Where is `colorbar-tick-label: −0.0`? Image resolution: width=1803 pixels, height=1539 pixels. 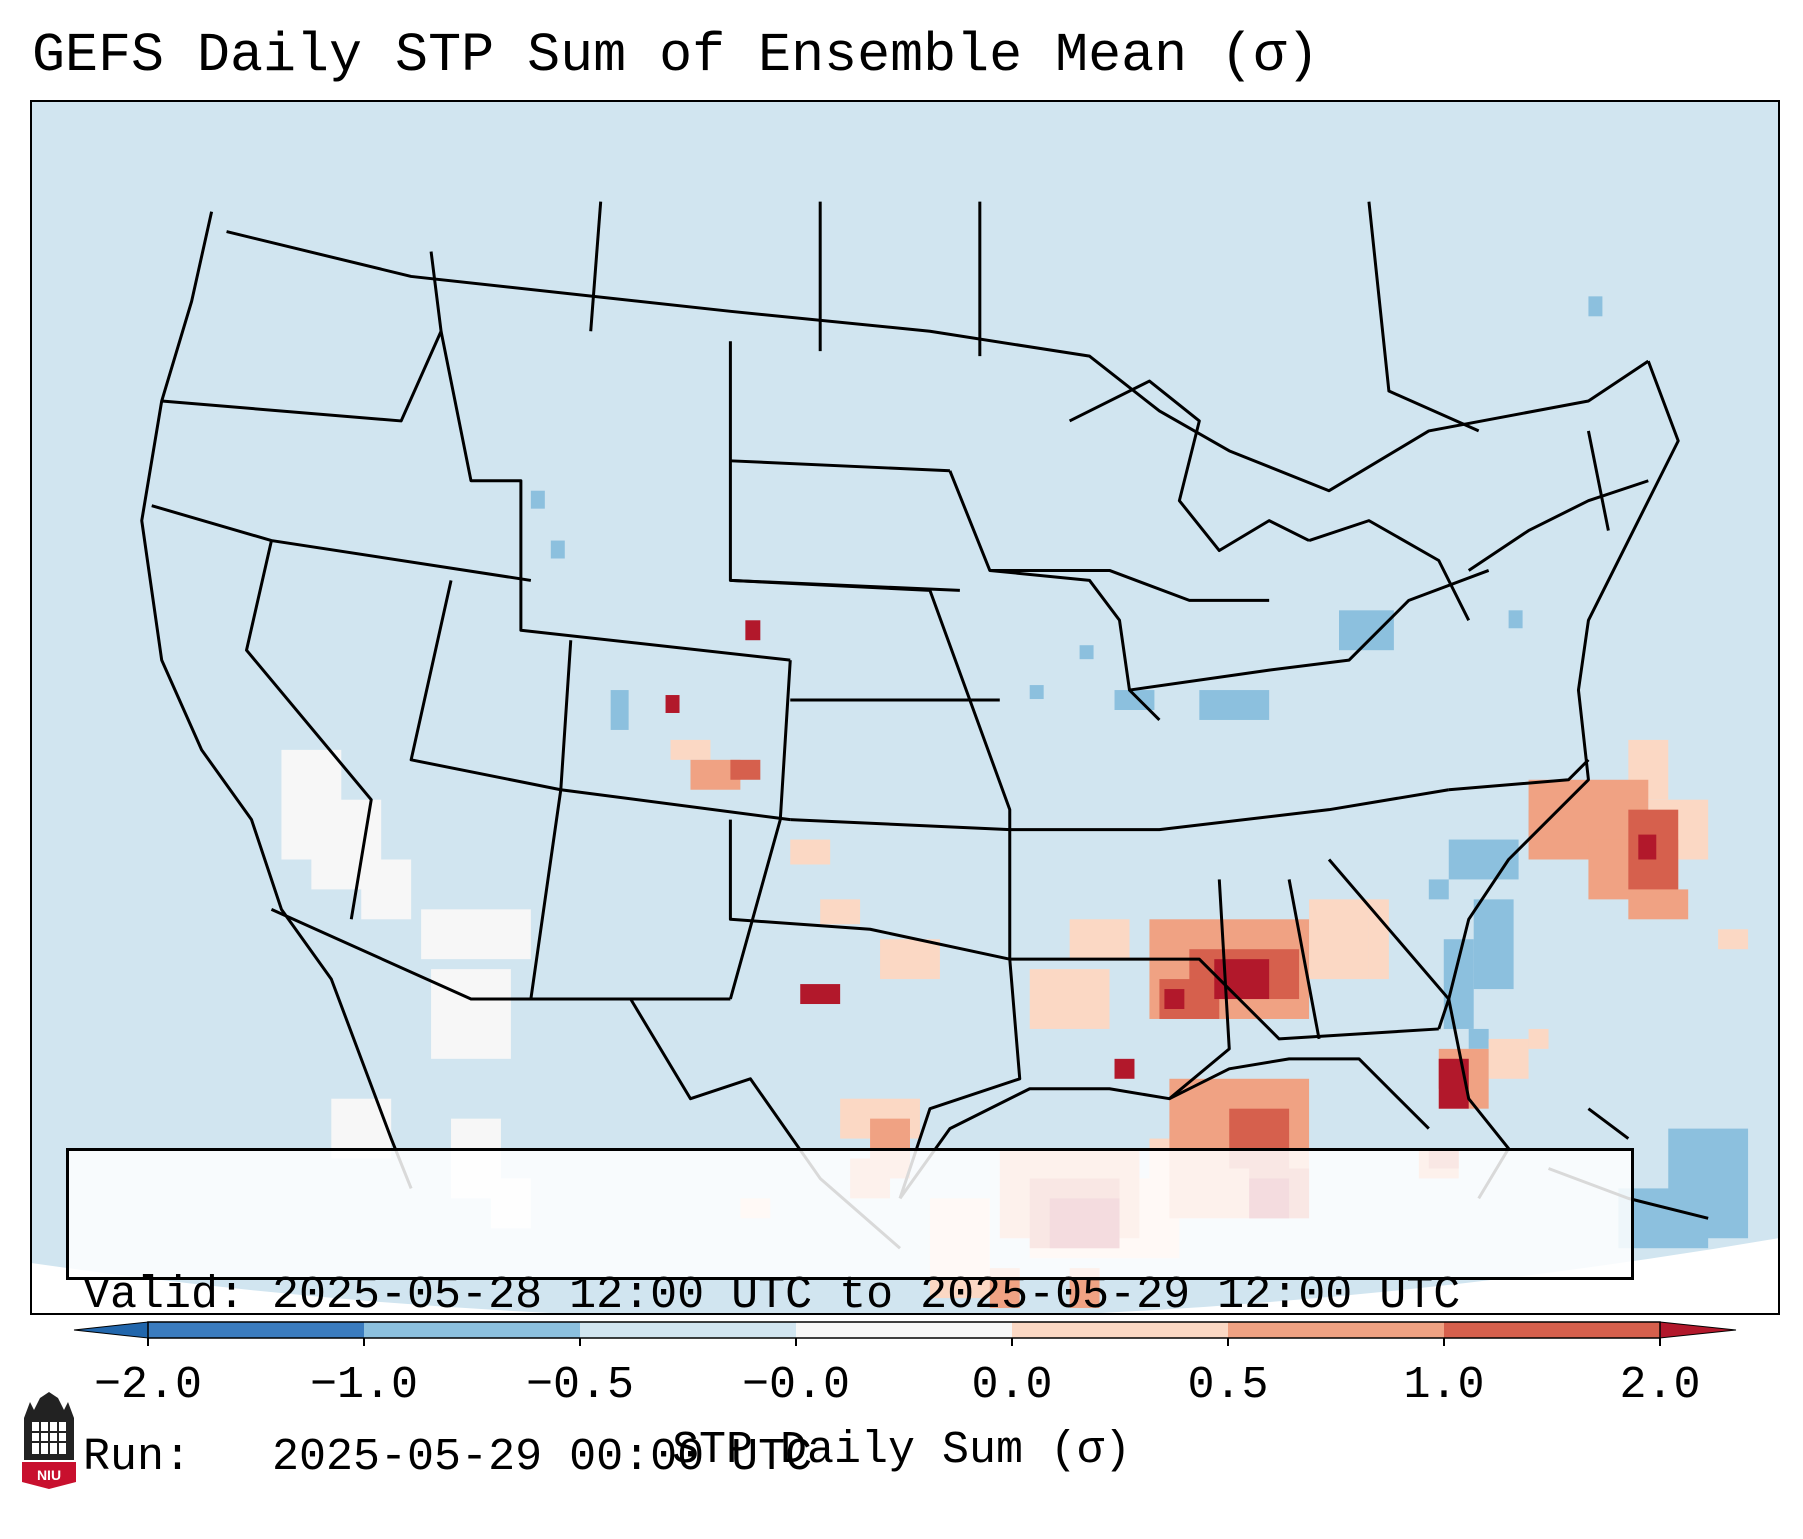 colorbar-tick-label: −0.0 is located at coordinates (796, 1385).